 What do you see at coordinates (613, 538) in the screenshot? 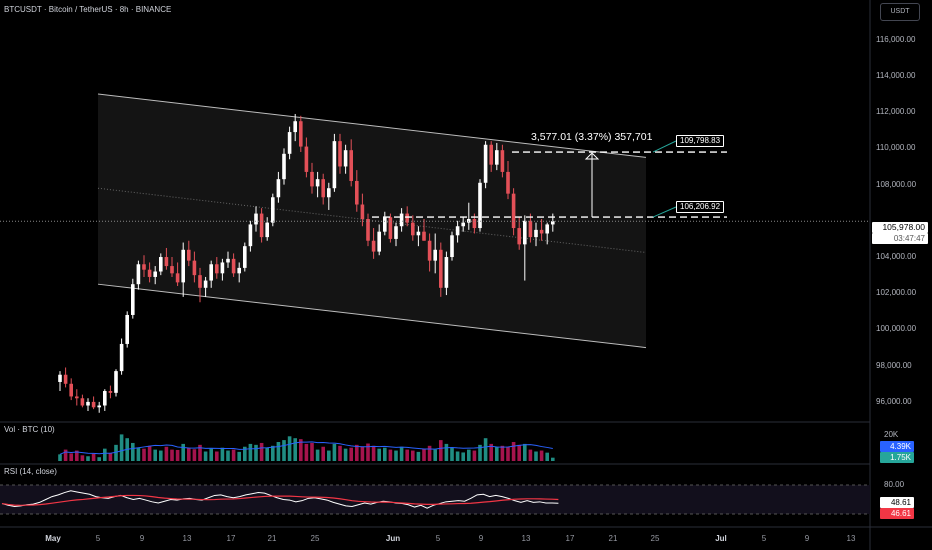
I see `time-axis-label: 21` at bounding box center [613, 538].